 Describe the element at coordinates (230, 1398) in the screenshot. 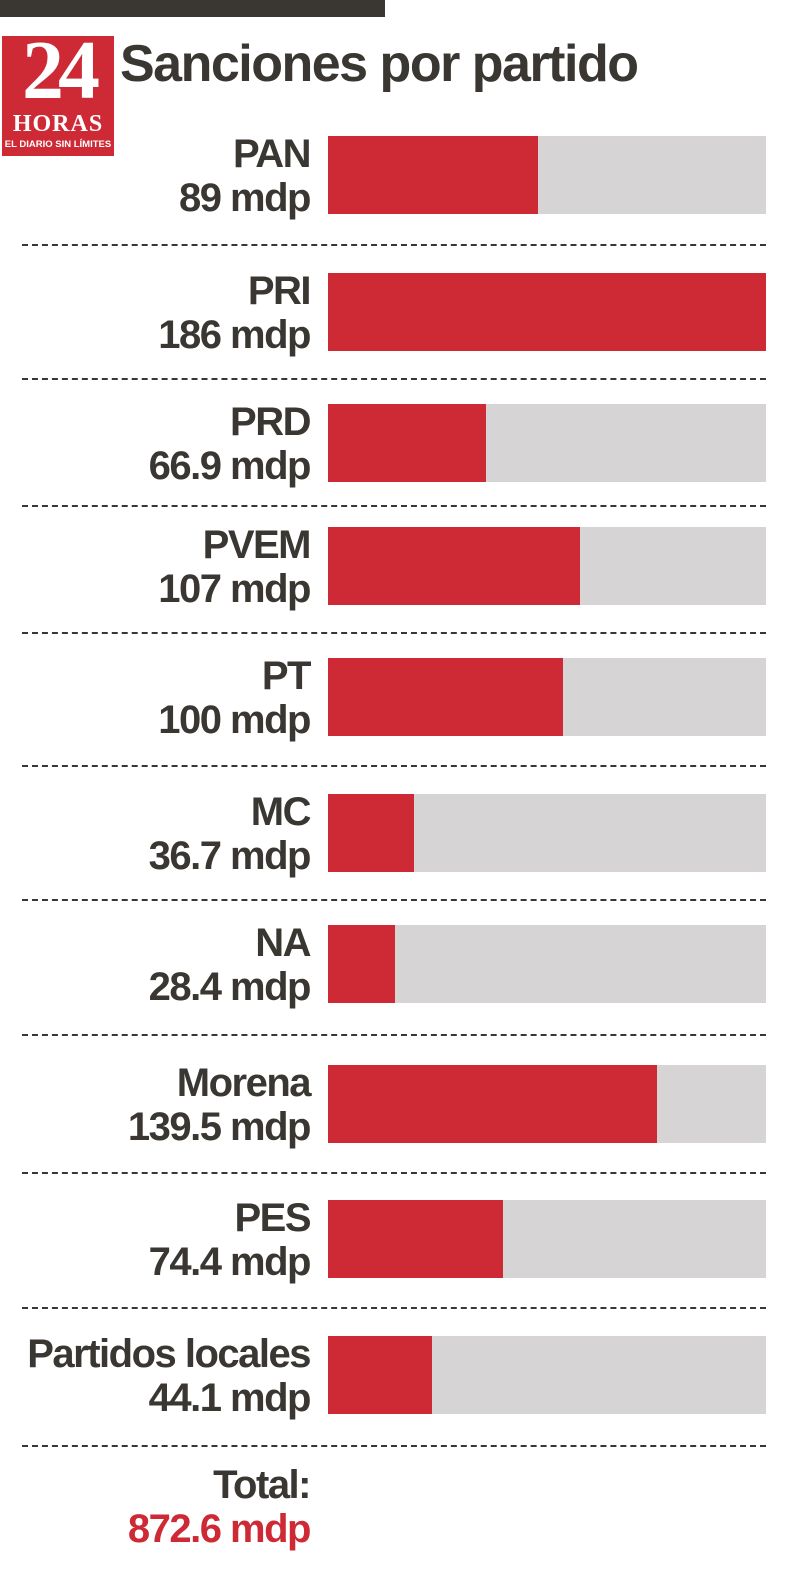

I see `value-label: 44.1 mdp` at that location.